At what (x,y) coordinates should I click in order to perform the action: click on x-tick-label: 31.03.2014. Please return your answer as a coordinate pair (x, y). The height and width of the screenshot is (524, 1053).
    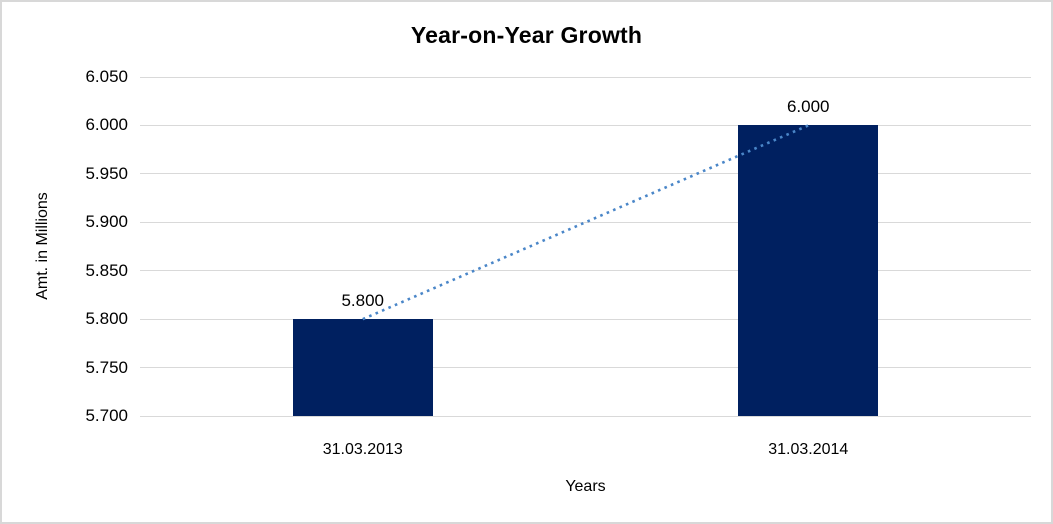
    Looking at the image, I should click on (808, 449).